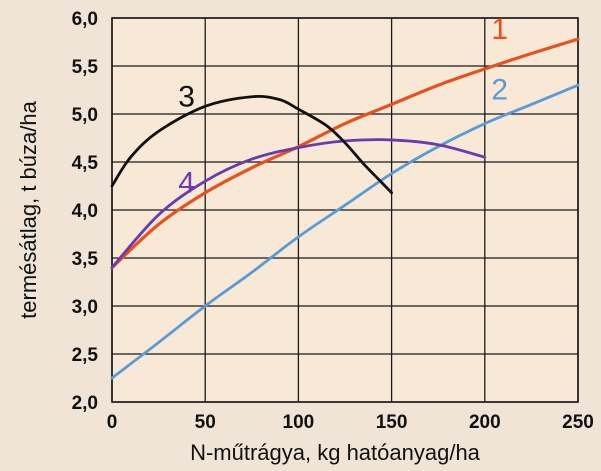 This screenshot has height=471, width=601. What do you see at coordinates (85, 307) in the screenshot?
I see `y-tick-label: 3,0` at bounding box center [85, 307].